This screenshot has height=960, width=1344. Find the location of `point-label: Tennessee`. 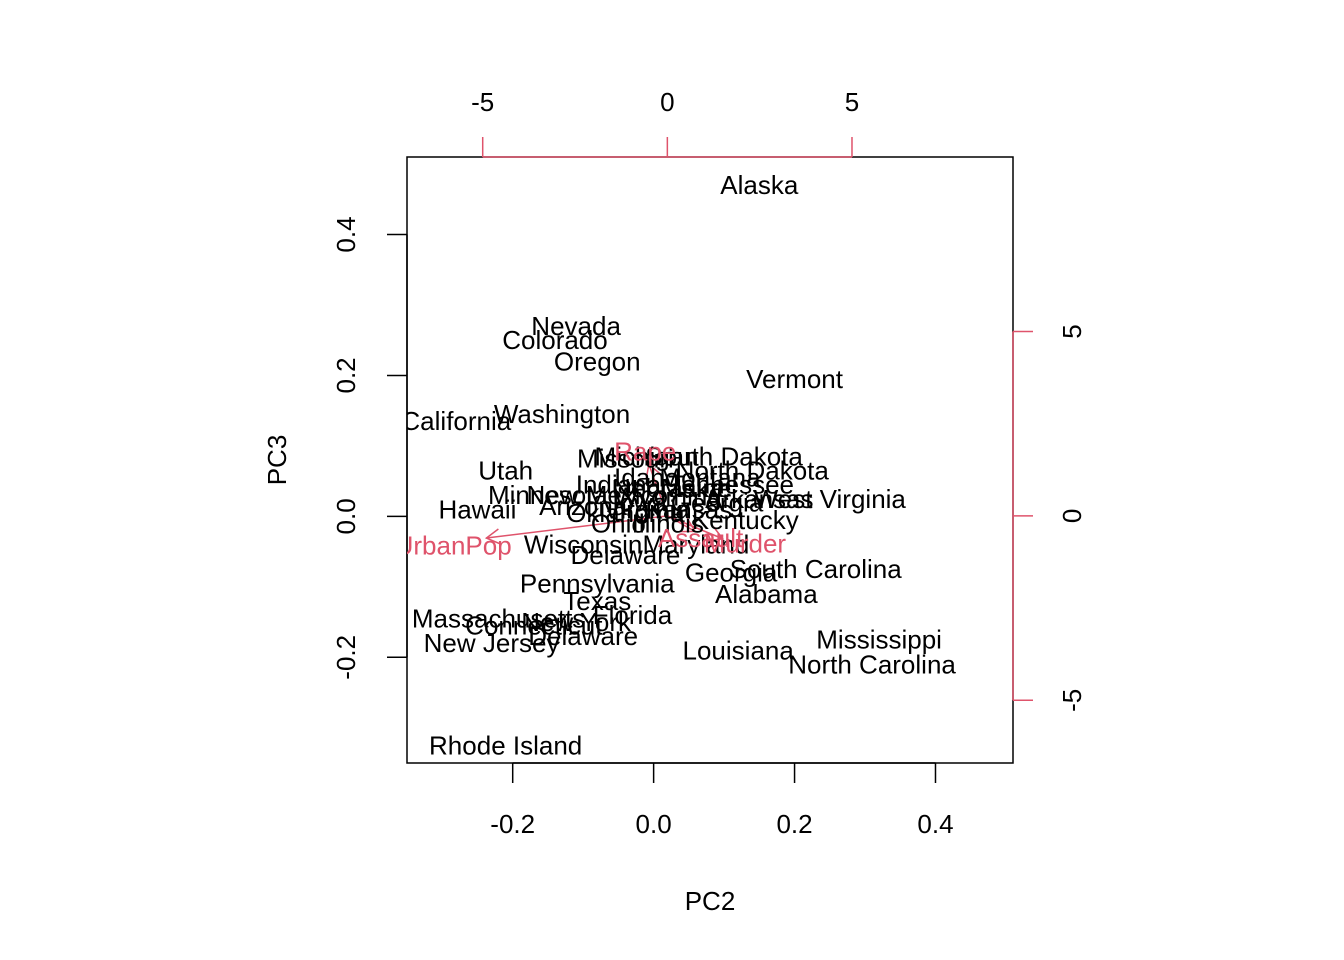

point-label: Tennessee is located at coordinates (731, 485).